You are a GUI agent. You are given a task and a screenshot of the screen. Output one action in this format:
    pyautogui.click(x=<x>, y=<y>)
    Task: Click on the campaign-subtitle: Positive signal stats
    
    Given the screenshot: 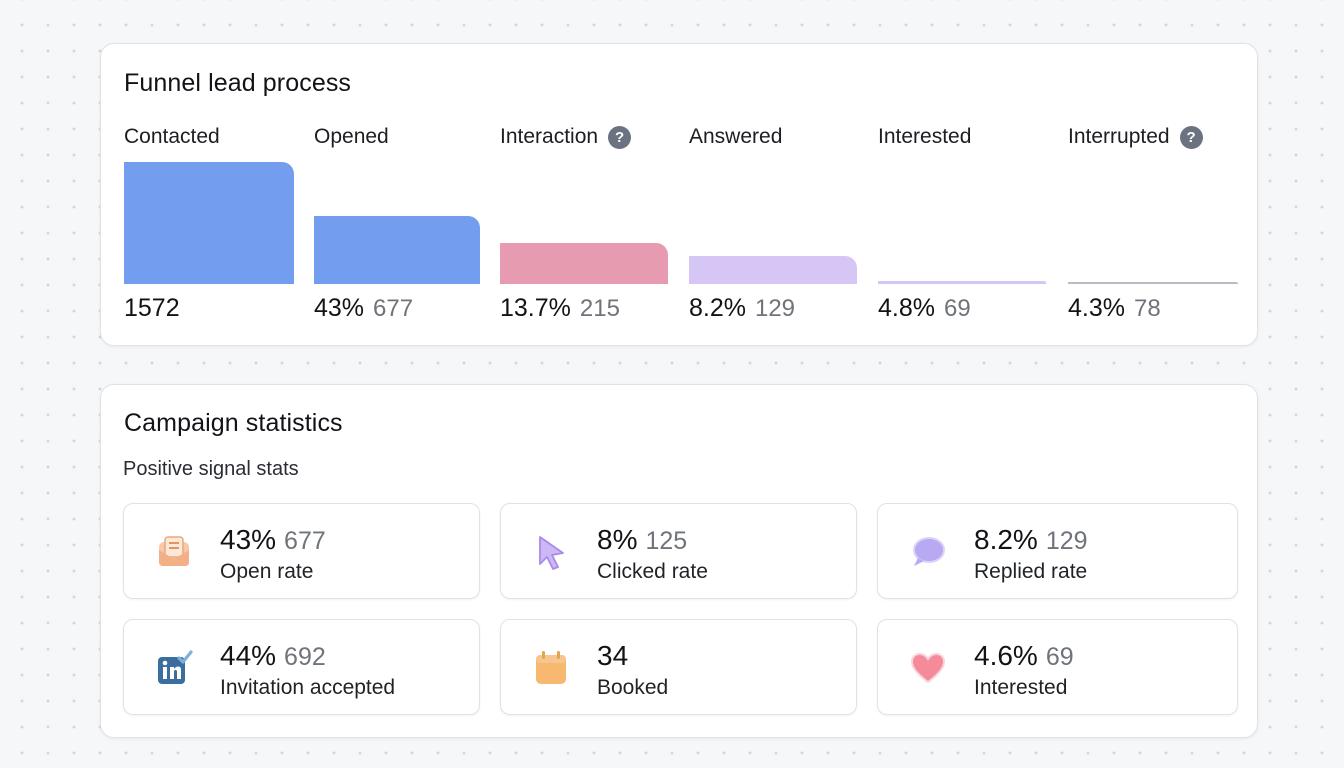 What is the action you would take?
    pyautogui.click(x=211, y=469)
    